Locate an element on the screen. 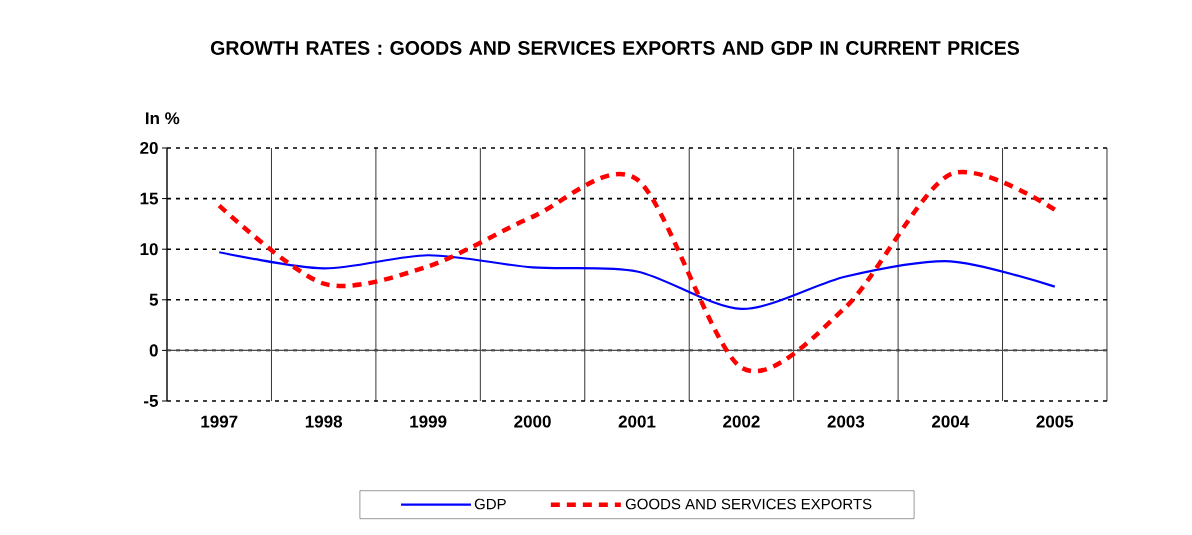  y-tick-label: 15 is located at coordinates (149, 198).